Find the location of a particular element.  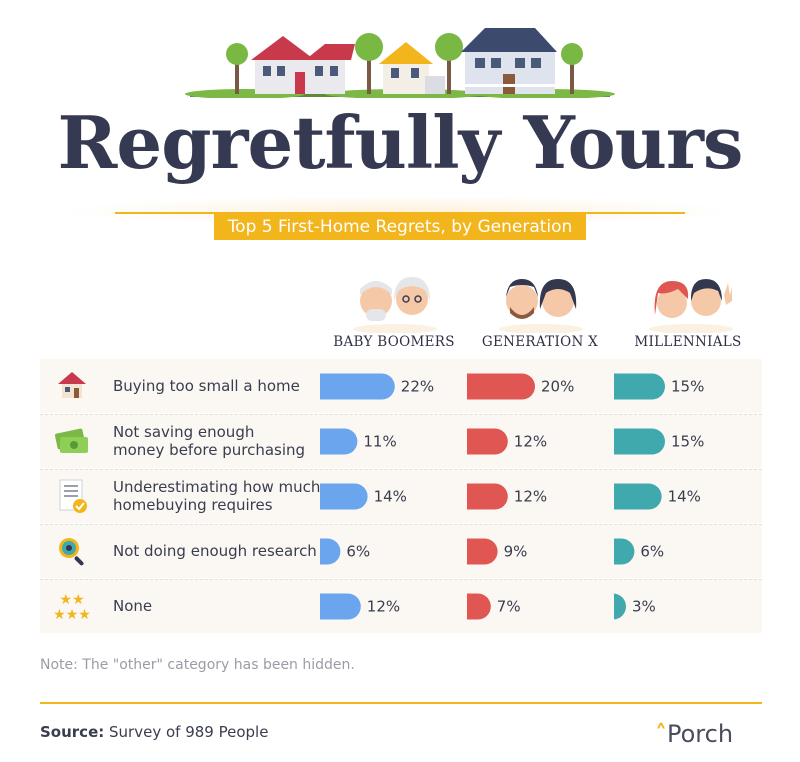

porch-logo: ˄Porch is located at coordinates (694, 734).